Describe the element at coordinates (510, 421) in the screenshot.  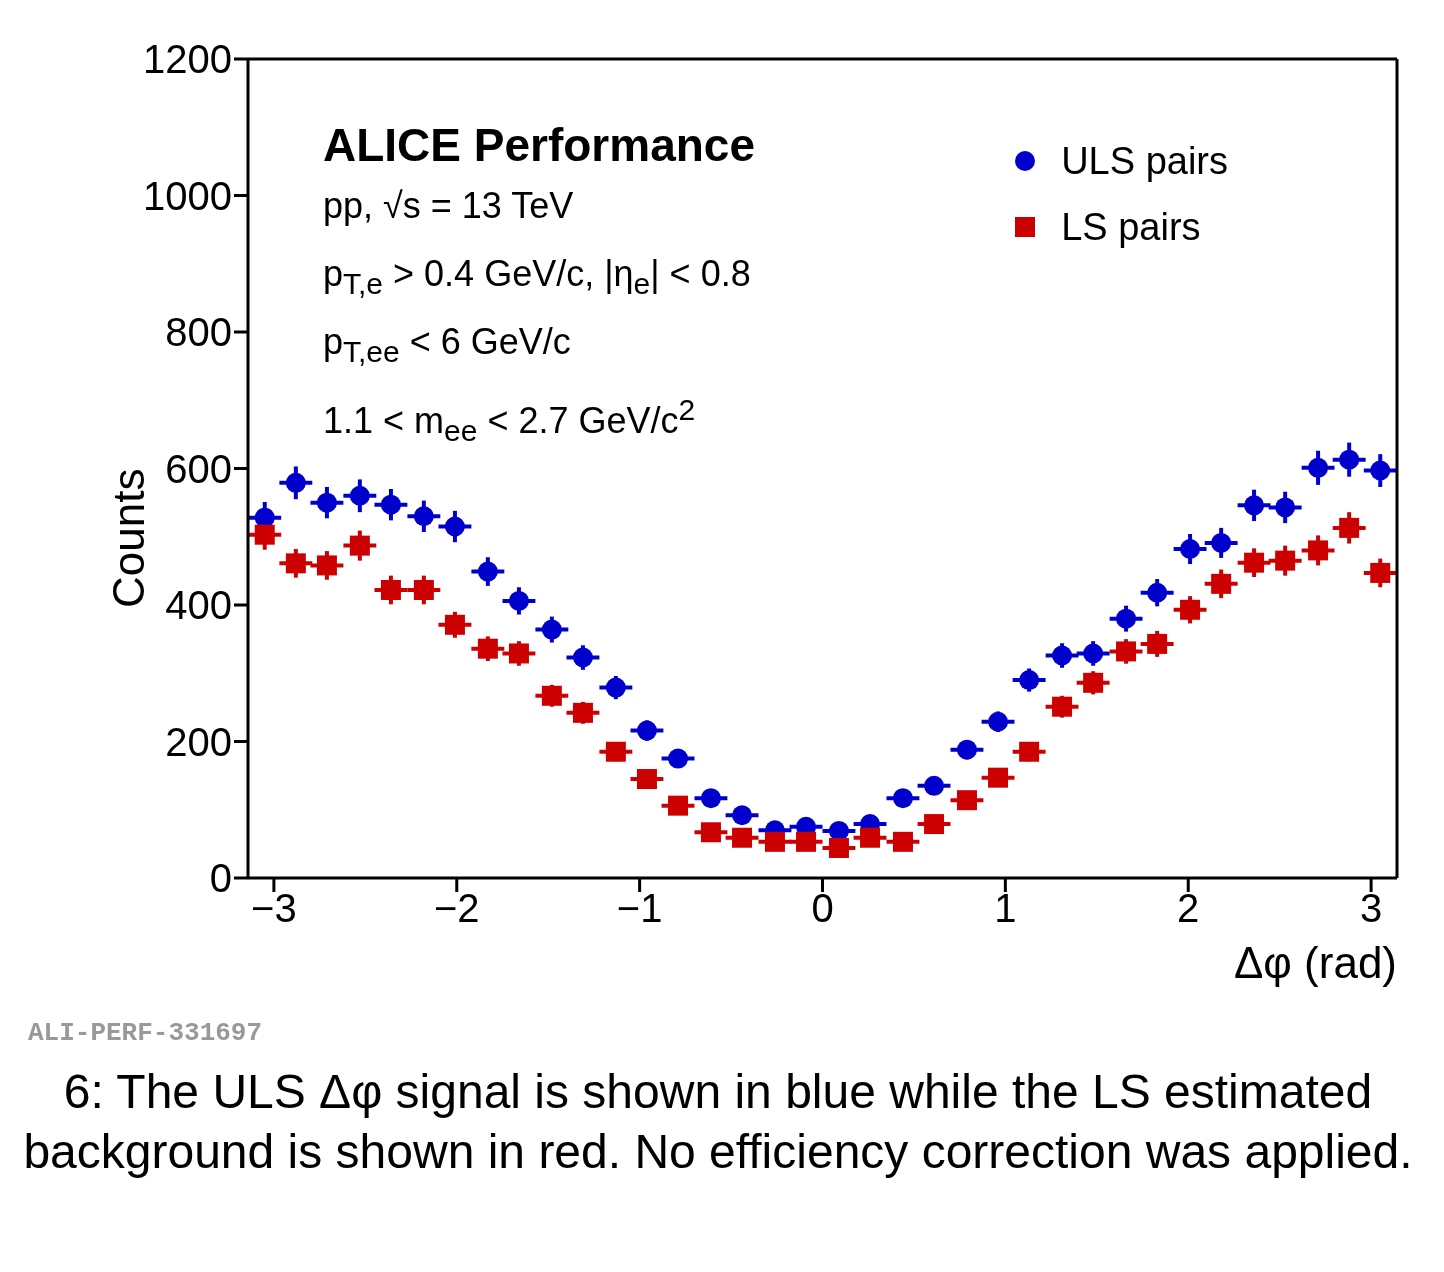
I see `annotation: 1.1 < m$_{ee}$ < 2.7 GeV/c$^{2}$` at that location.